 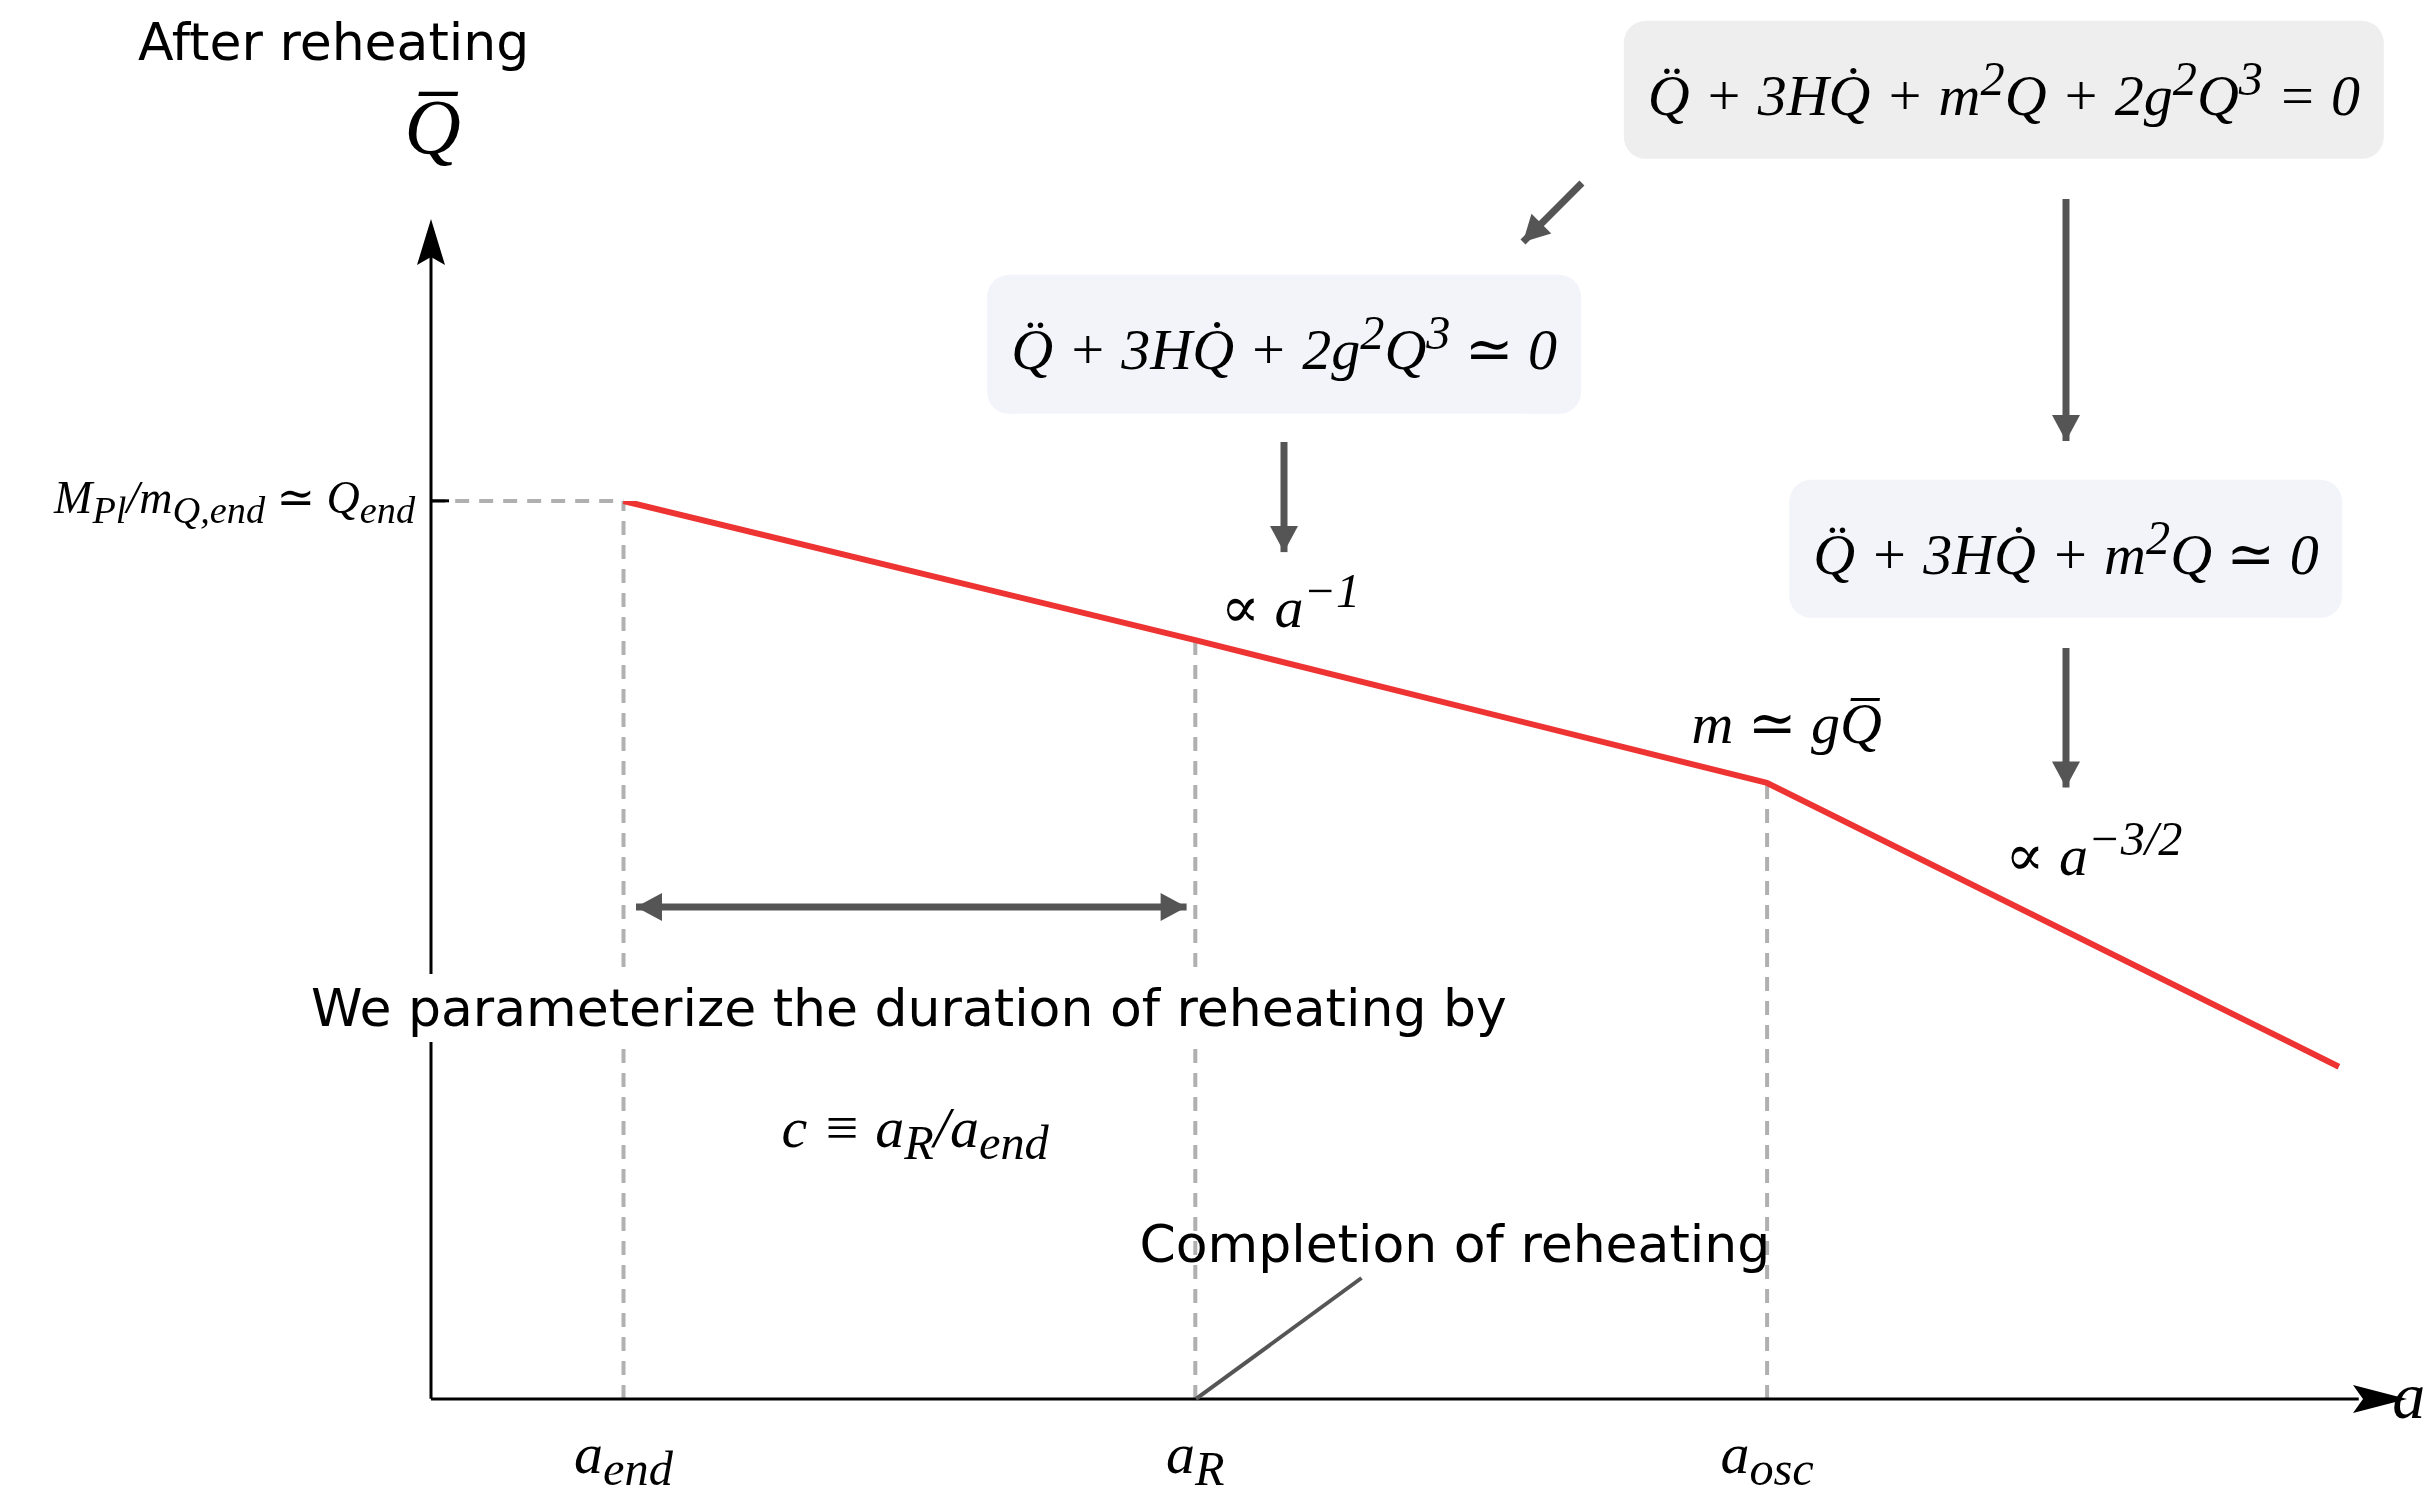 I want to click on annotation: Completion of reheating, so click(x=1455, y=1243).